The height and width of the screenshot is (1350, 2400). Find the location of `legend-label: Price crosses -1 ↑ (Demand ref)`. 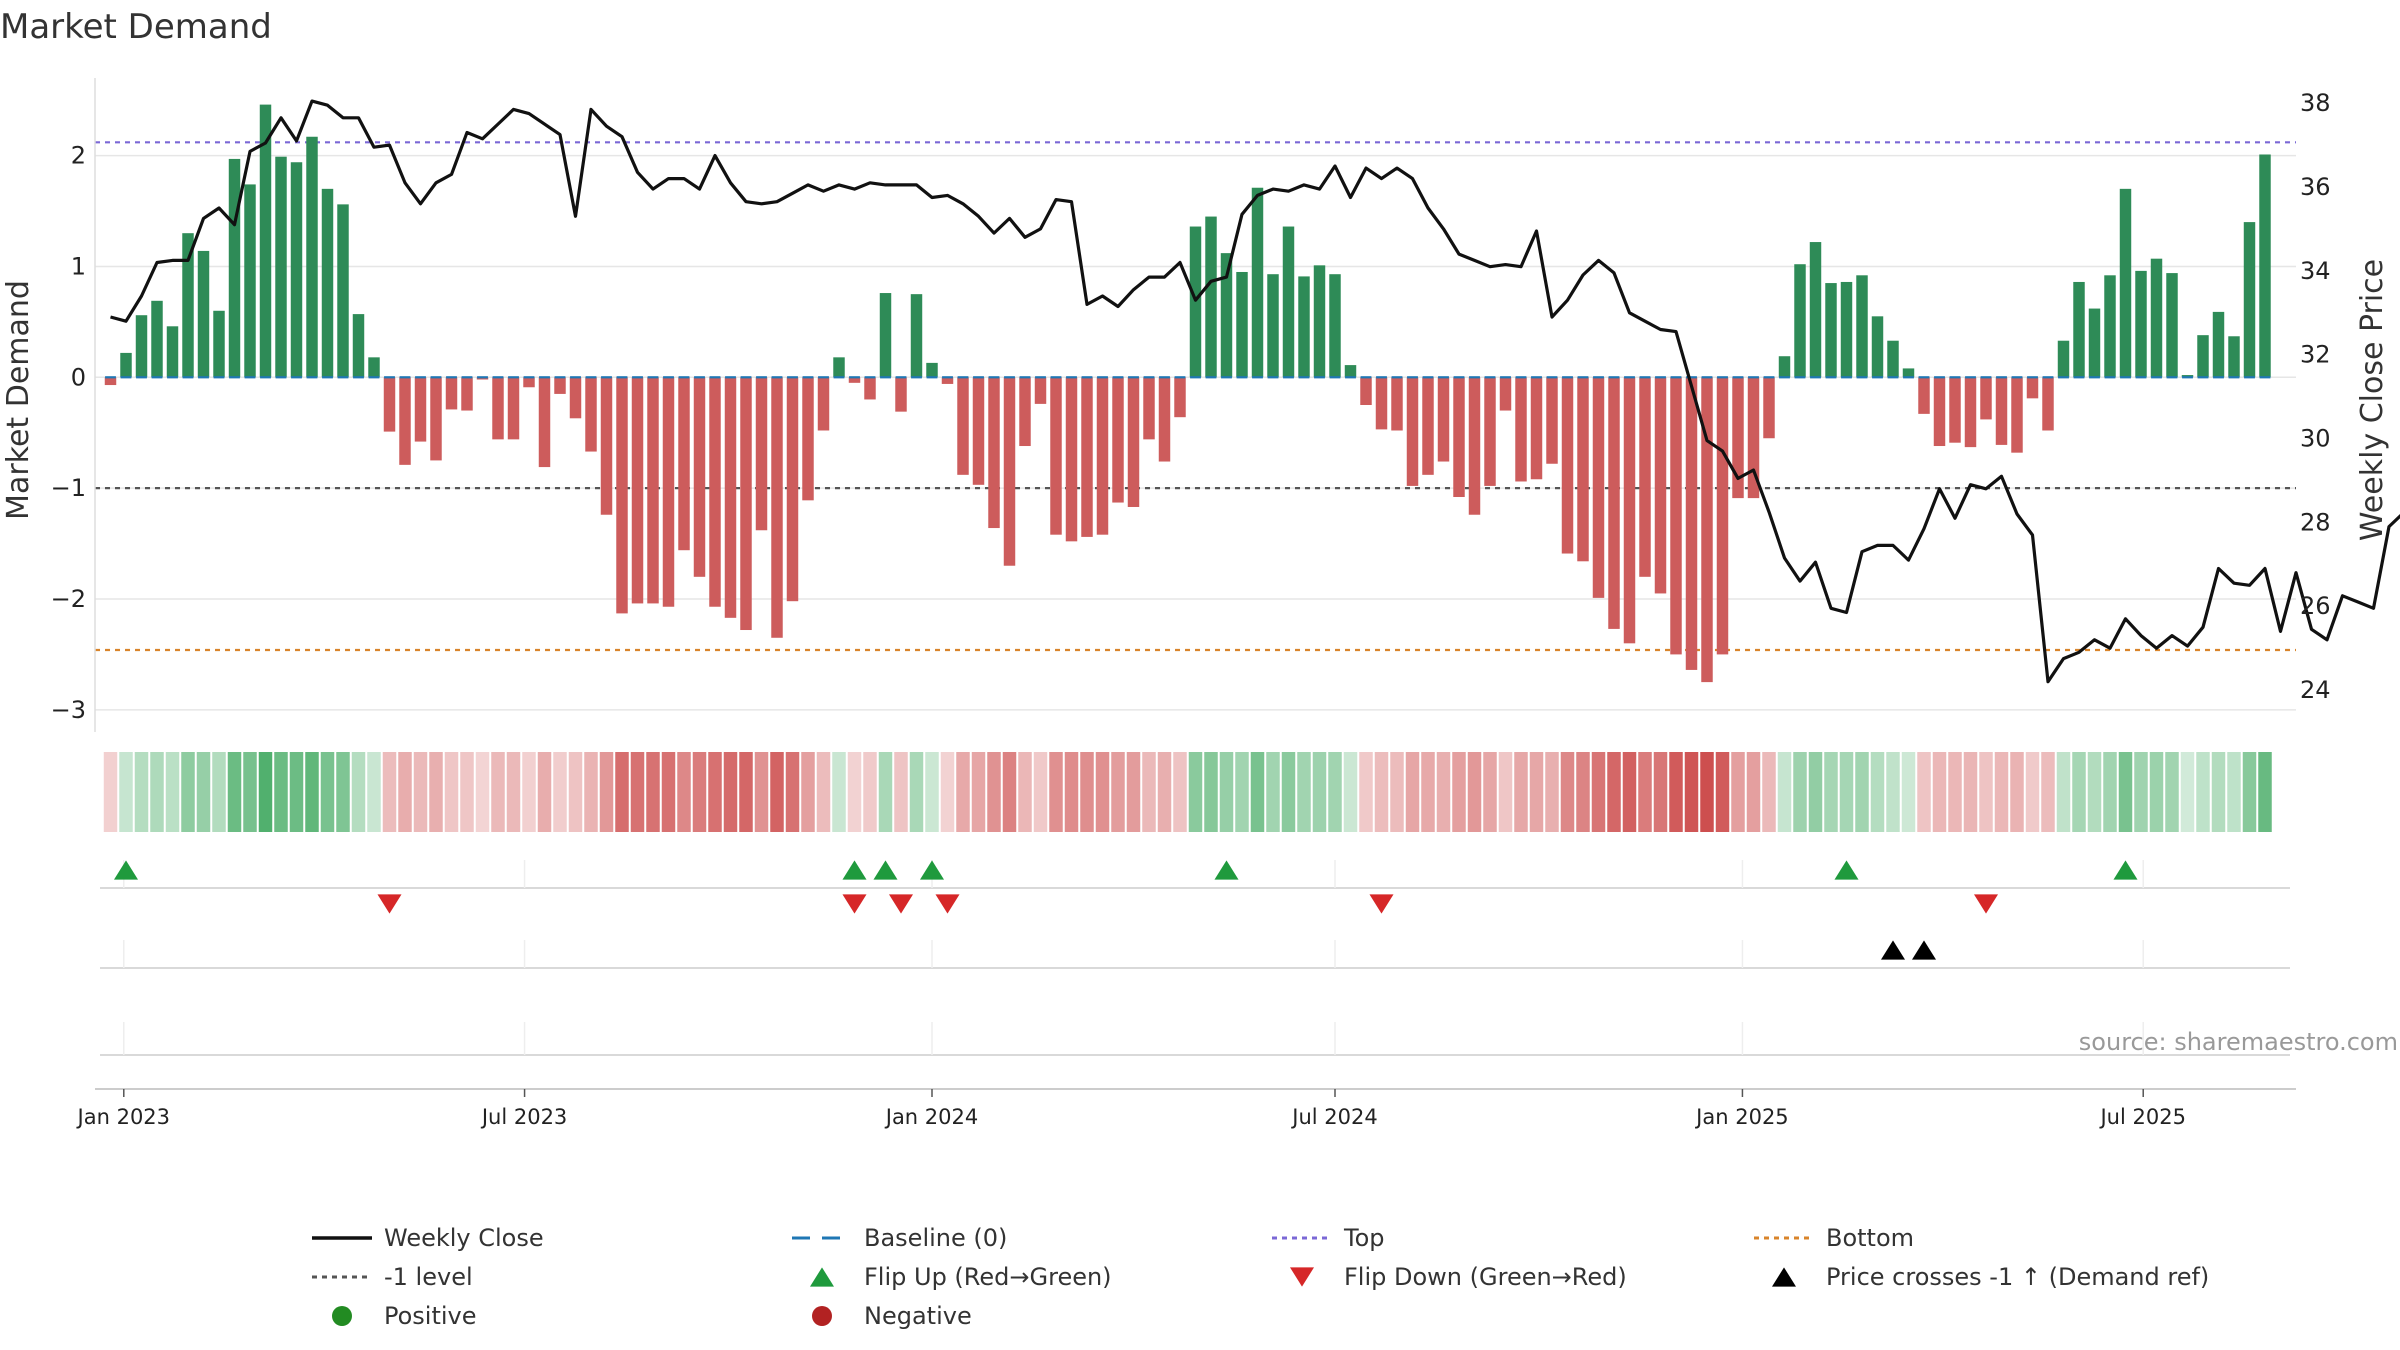

legend-label: Price crosses -1 ↑ (Demand ref) is located at coordinates (2017, 1277).